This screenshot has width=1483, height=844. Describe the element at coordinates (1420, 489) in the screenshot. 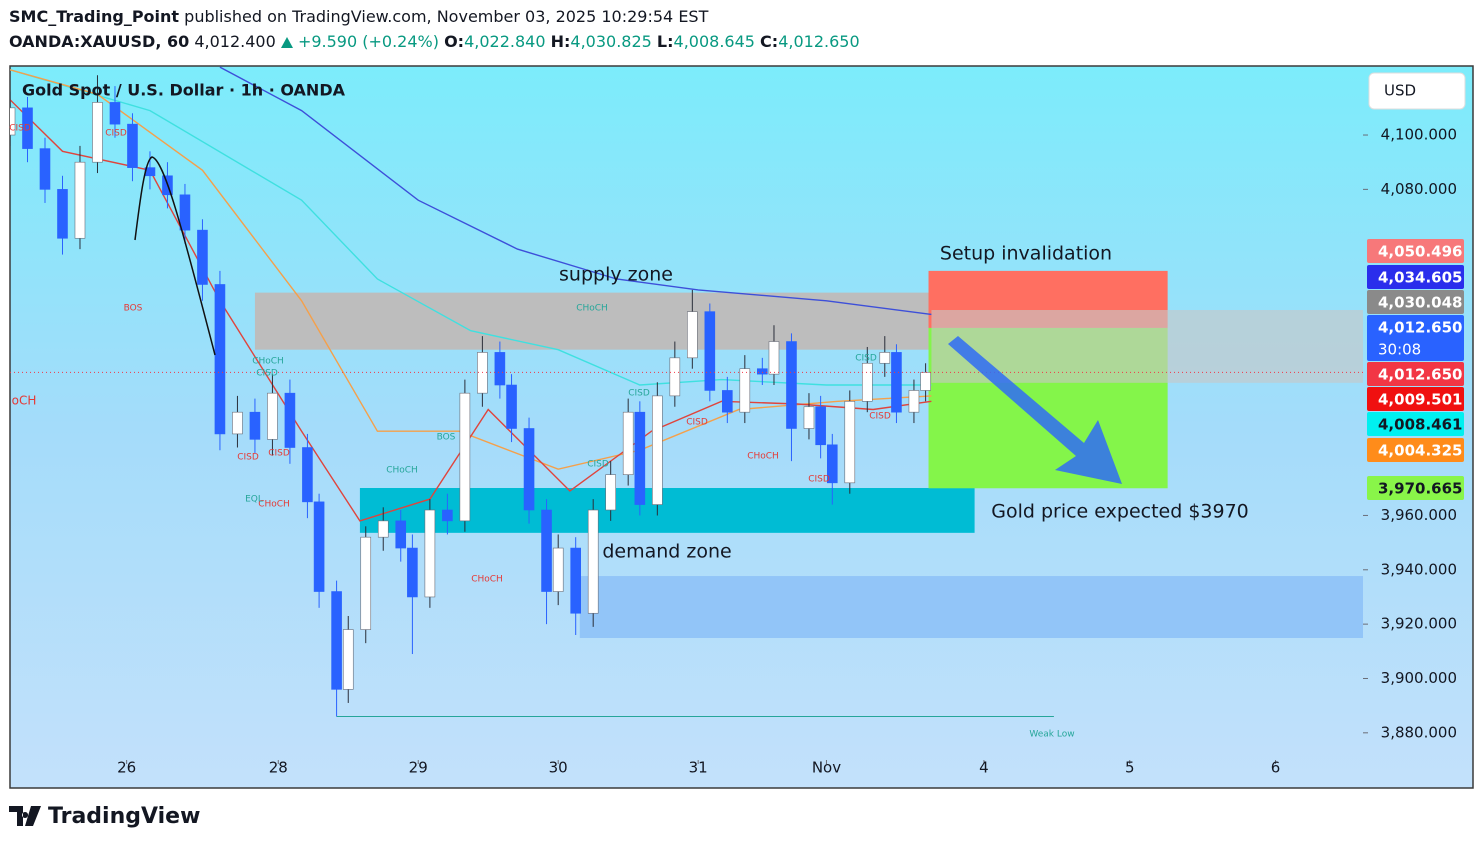

I see `price-label: 3,970.665` at that location.